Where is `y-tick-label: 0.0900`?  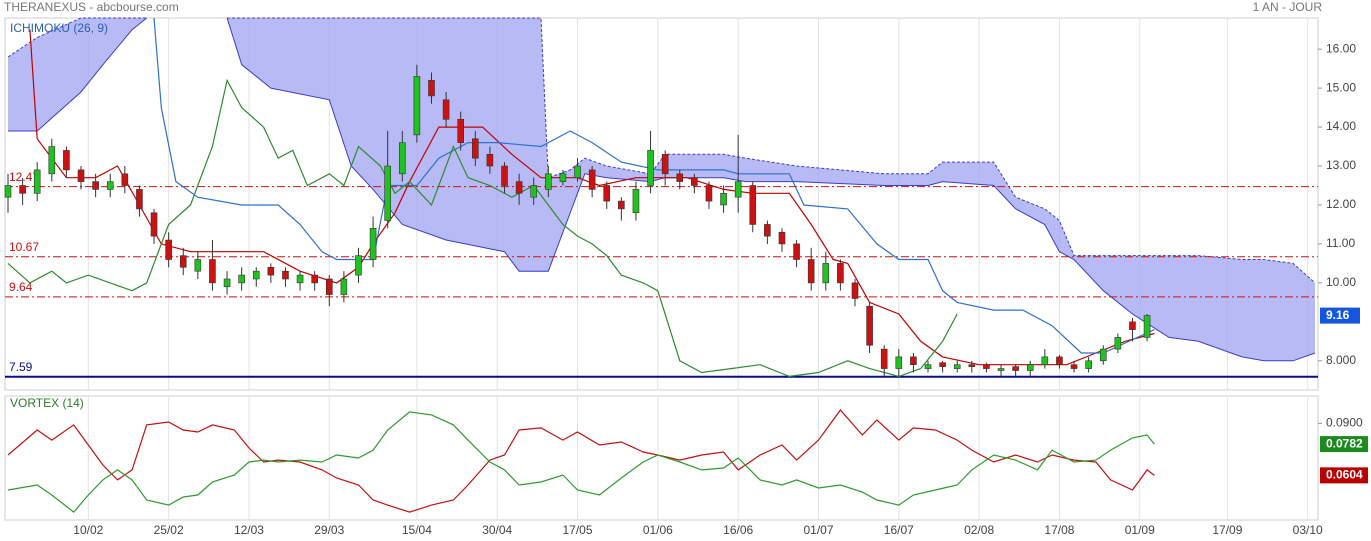
y-tick-label: 0.0900 is located at coordinates (1344, 423).